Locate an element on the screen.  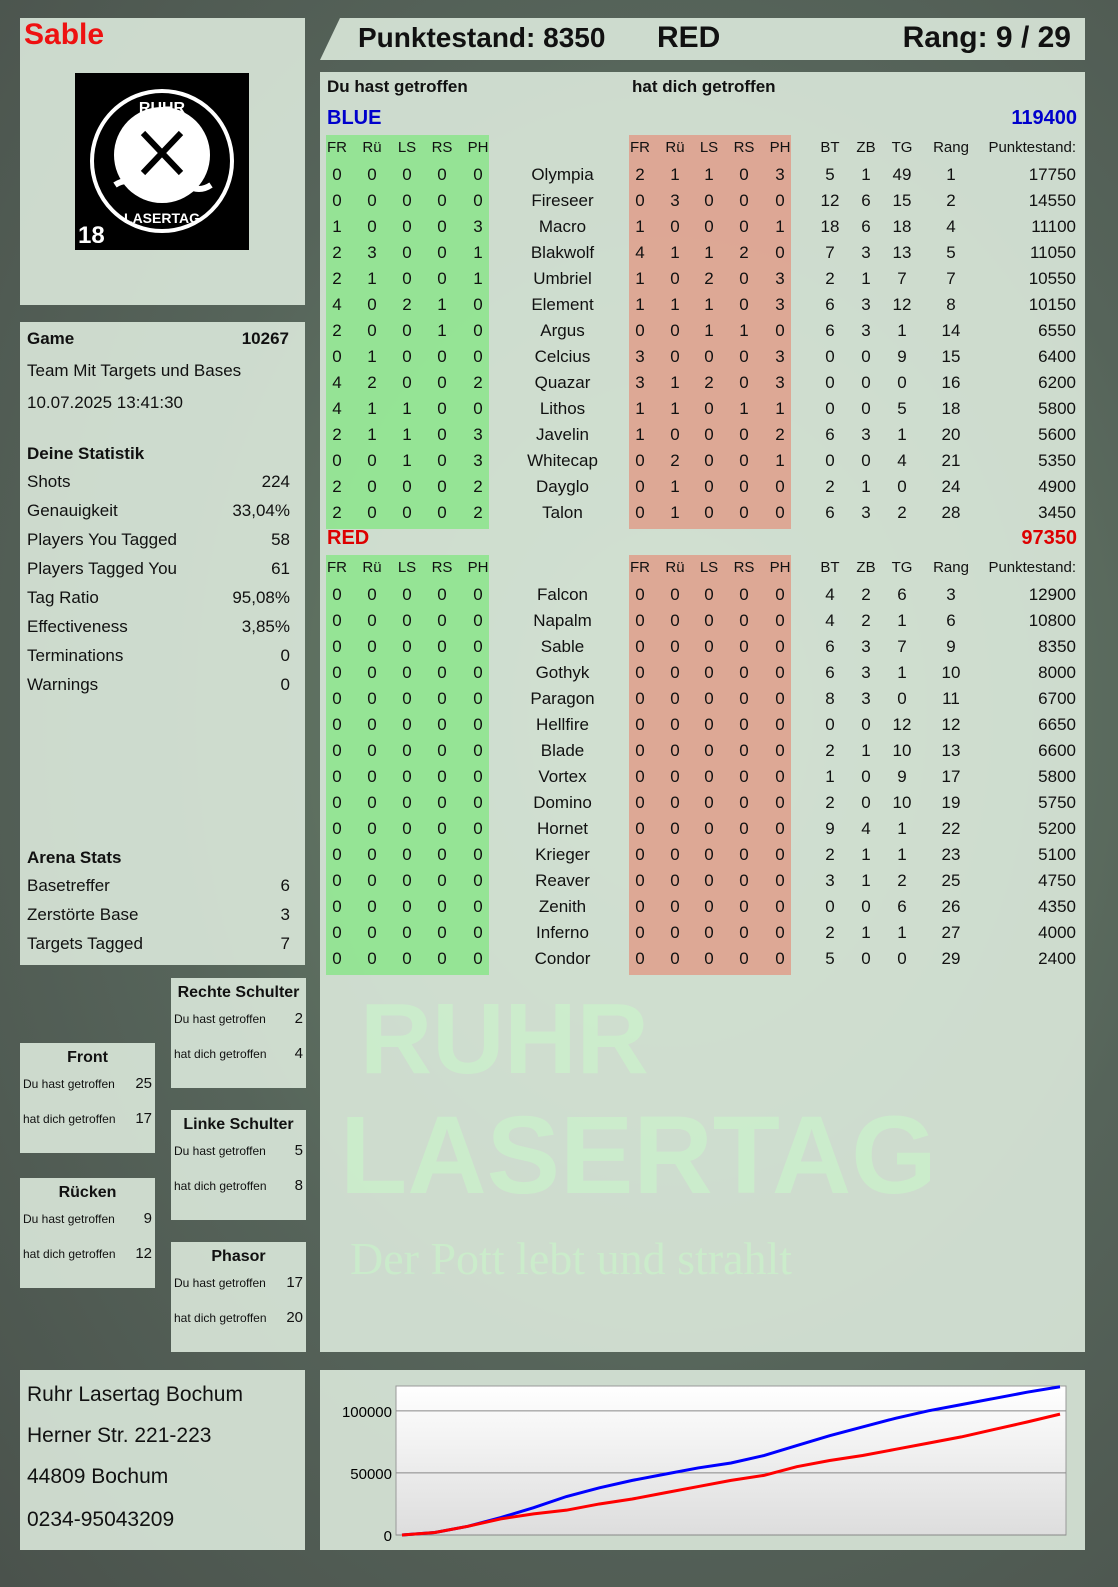
arena-row: Targets Tagged 7 is located at coordinates (158, 948).